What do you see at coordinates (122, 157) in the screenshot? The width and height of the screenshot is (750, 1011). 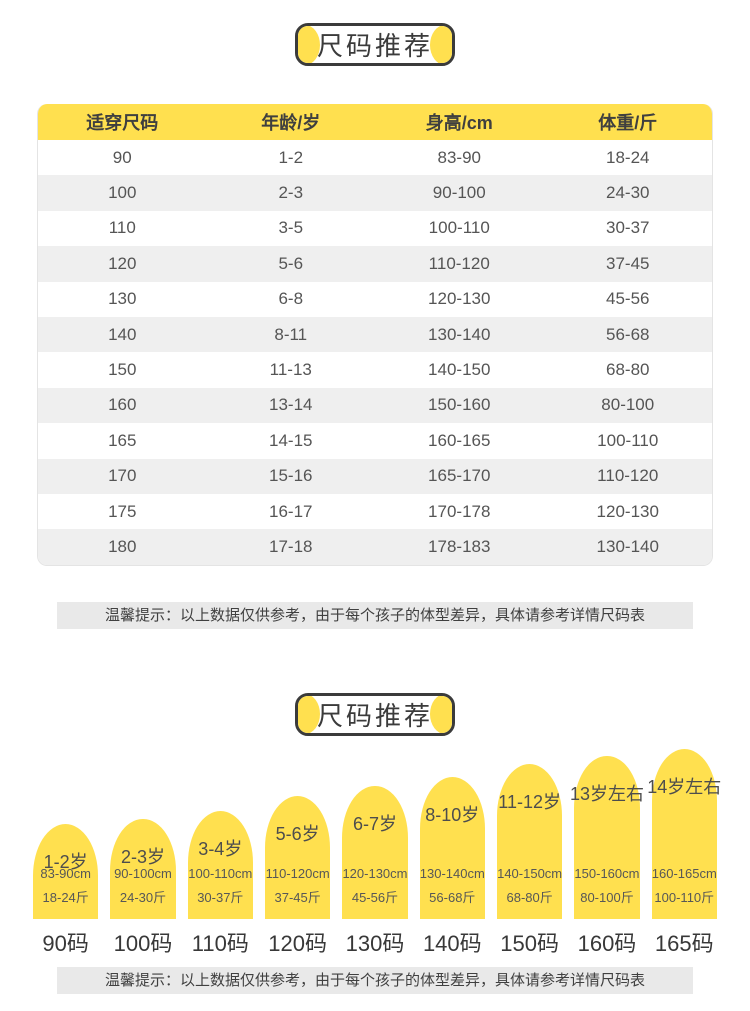 I see `table-cell: 90` at bounding box center [122, 157].